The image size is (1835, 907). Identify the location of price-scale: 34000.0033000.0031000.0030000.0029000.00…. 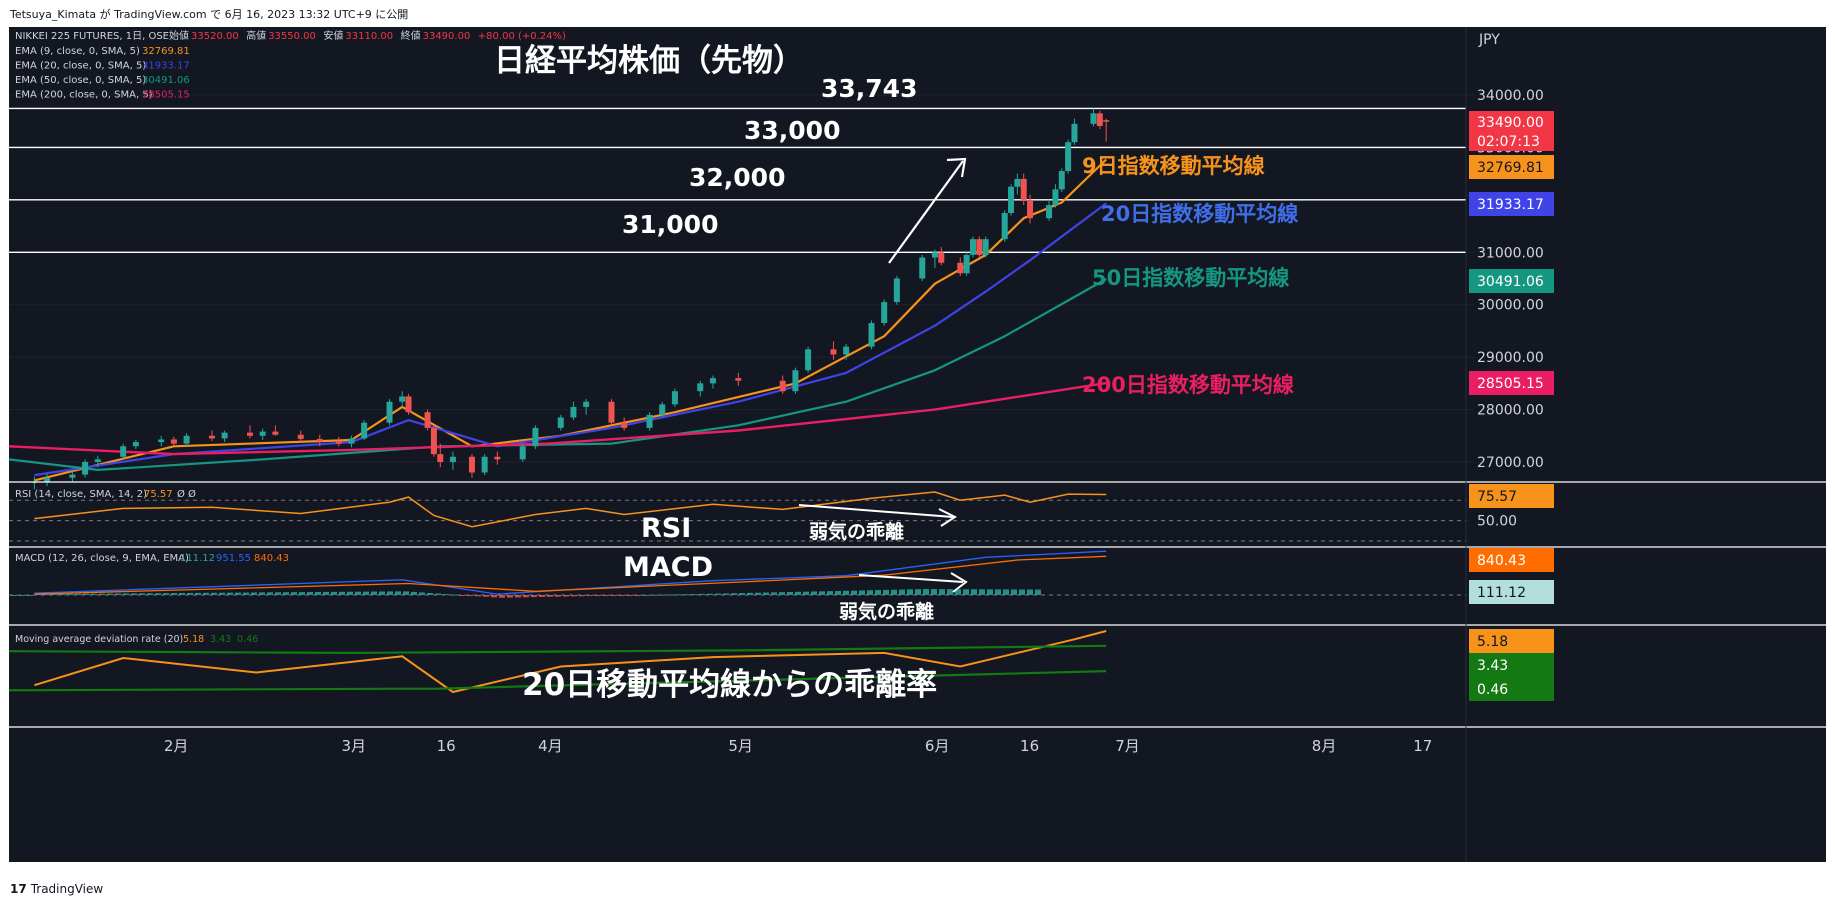
(1511, 394).